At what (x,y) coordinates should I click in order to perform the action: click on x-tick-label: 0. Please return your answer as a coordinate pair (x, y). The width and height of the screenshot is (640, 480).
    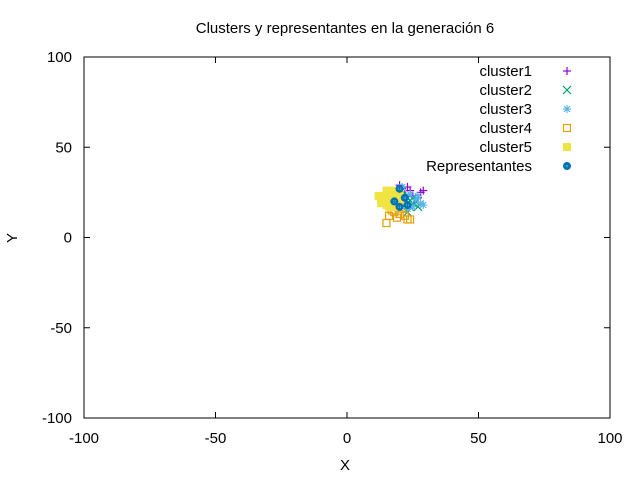
    Looking at the image, I should click on (347, 438).